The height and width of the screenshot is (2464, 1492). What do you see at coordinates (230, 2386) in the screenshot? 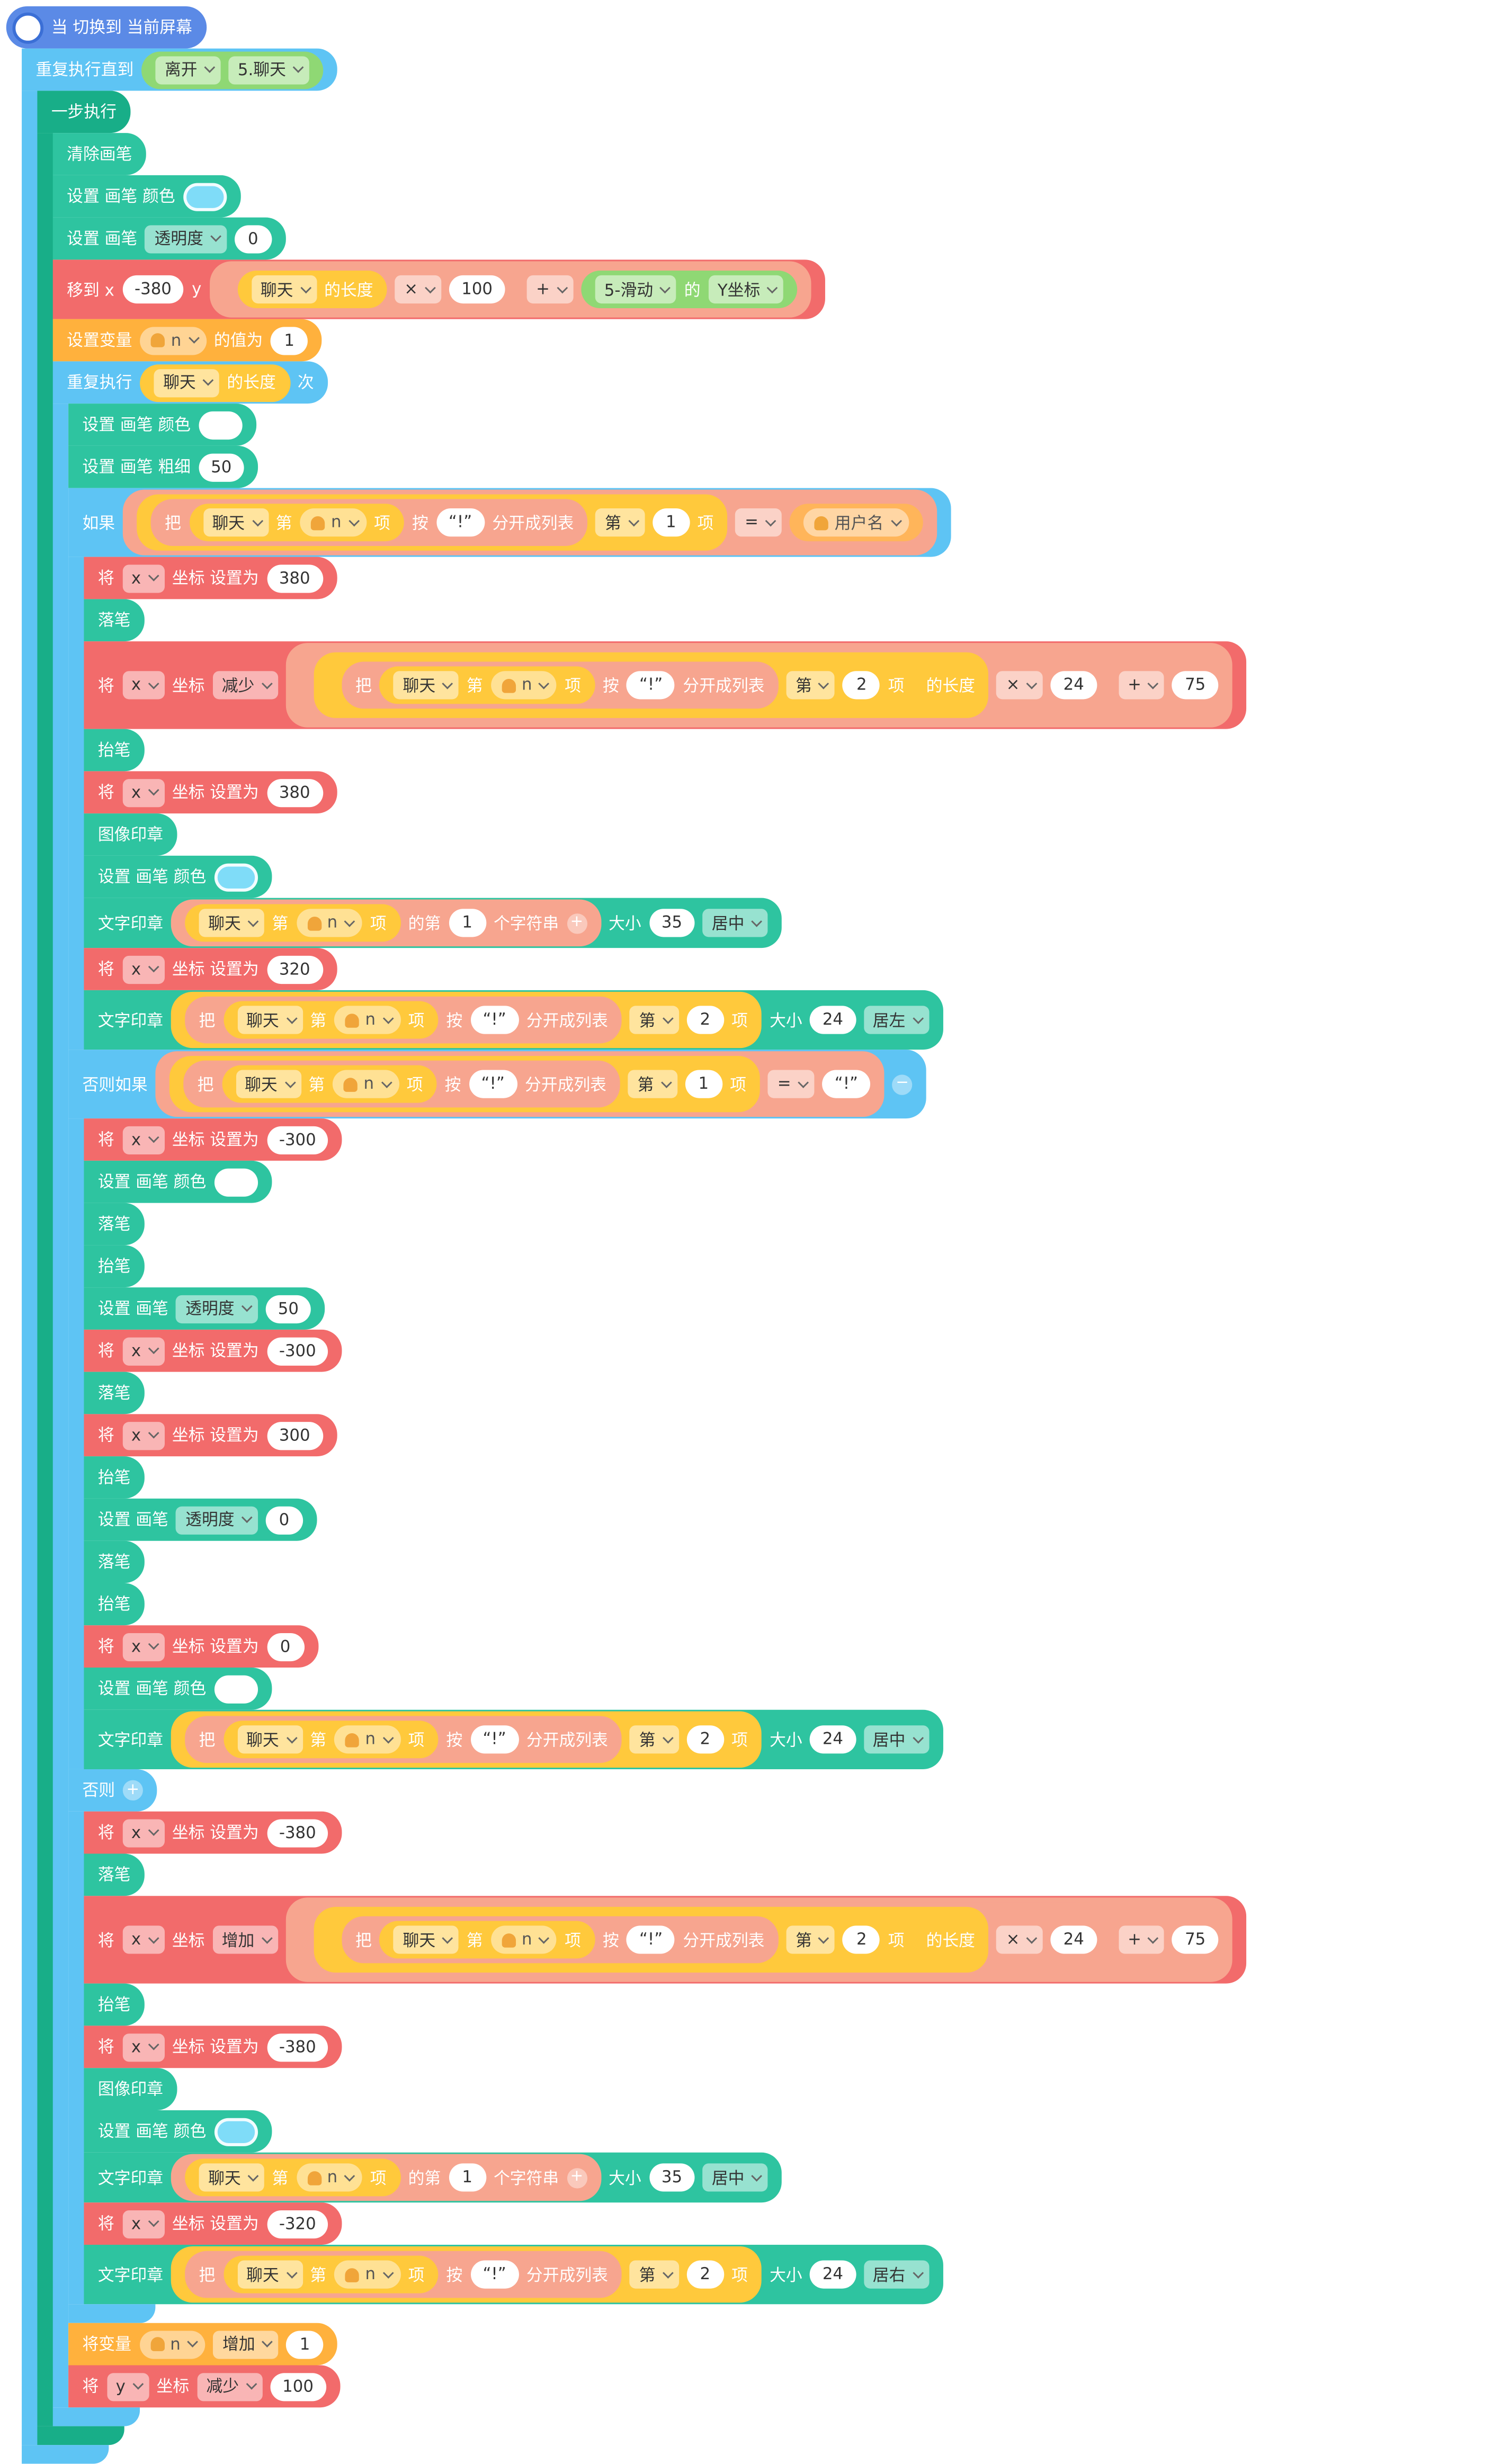
I see `dropdown: 减少` at bounding box center [230, 2386].